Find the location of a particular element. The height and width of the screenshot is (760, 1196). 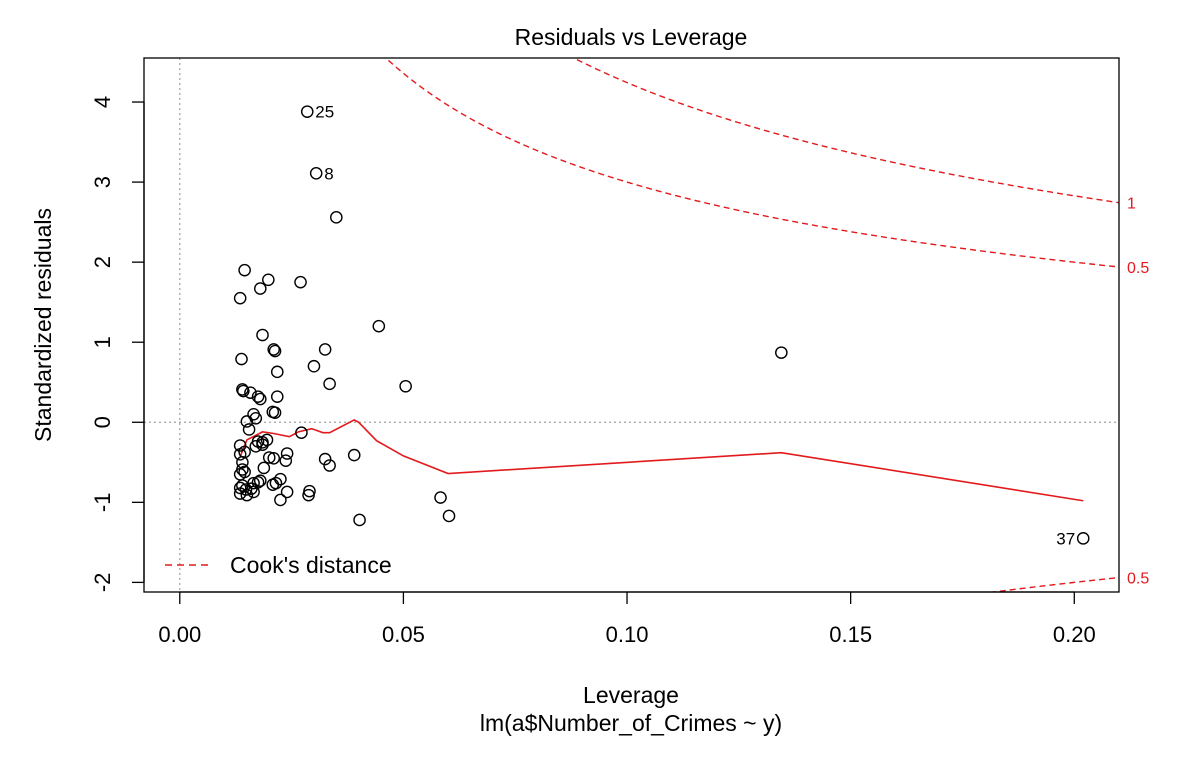

legend-entry-label: Cook's distance is located at coordinates (311, 565).